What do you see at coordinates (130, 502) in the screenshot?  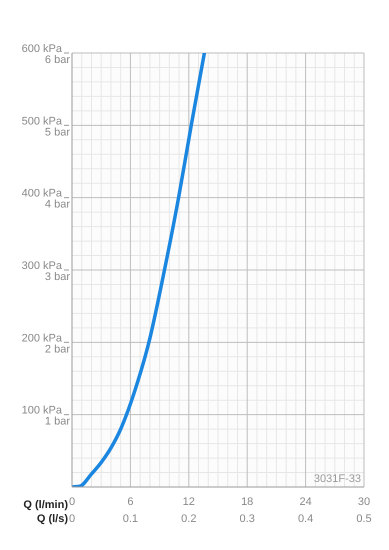 I see `x-tick-label: 6` at bounding box center [130, 502].